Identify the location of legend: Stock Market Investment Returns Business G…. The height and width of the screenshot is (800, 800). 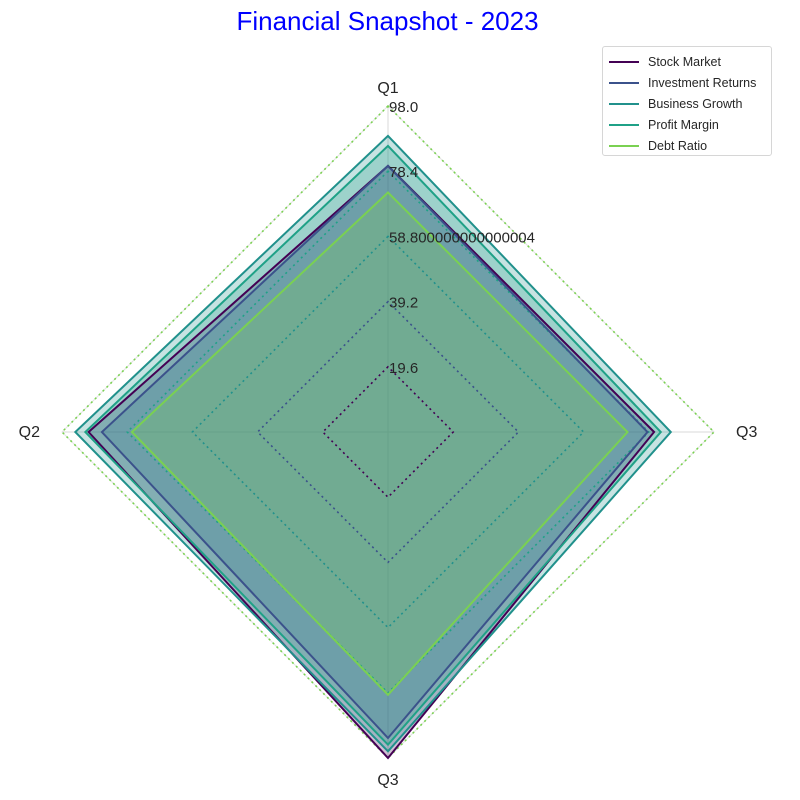
(687, 101).